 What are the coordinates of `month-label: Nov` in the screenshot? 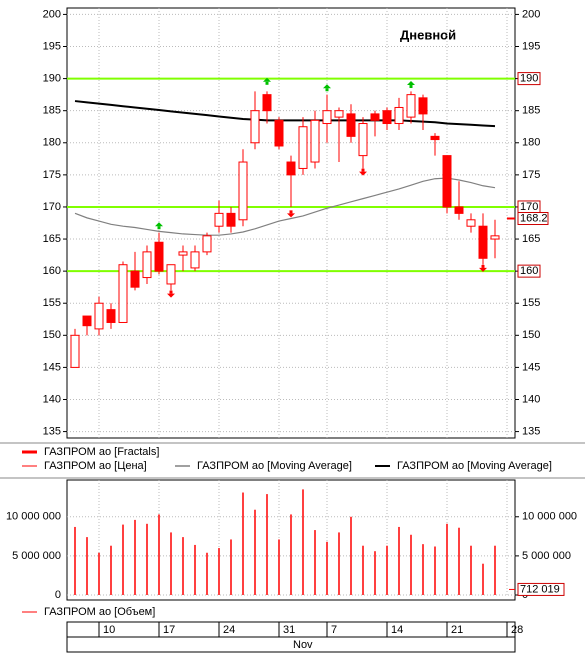 It's located at (303, 645).